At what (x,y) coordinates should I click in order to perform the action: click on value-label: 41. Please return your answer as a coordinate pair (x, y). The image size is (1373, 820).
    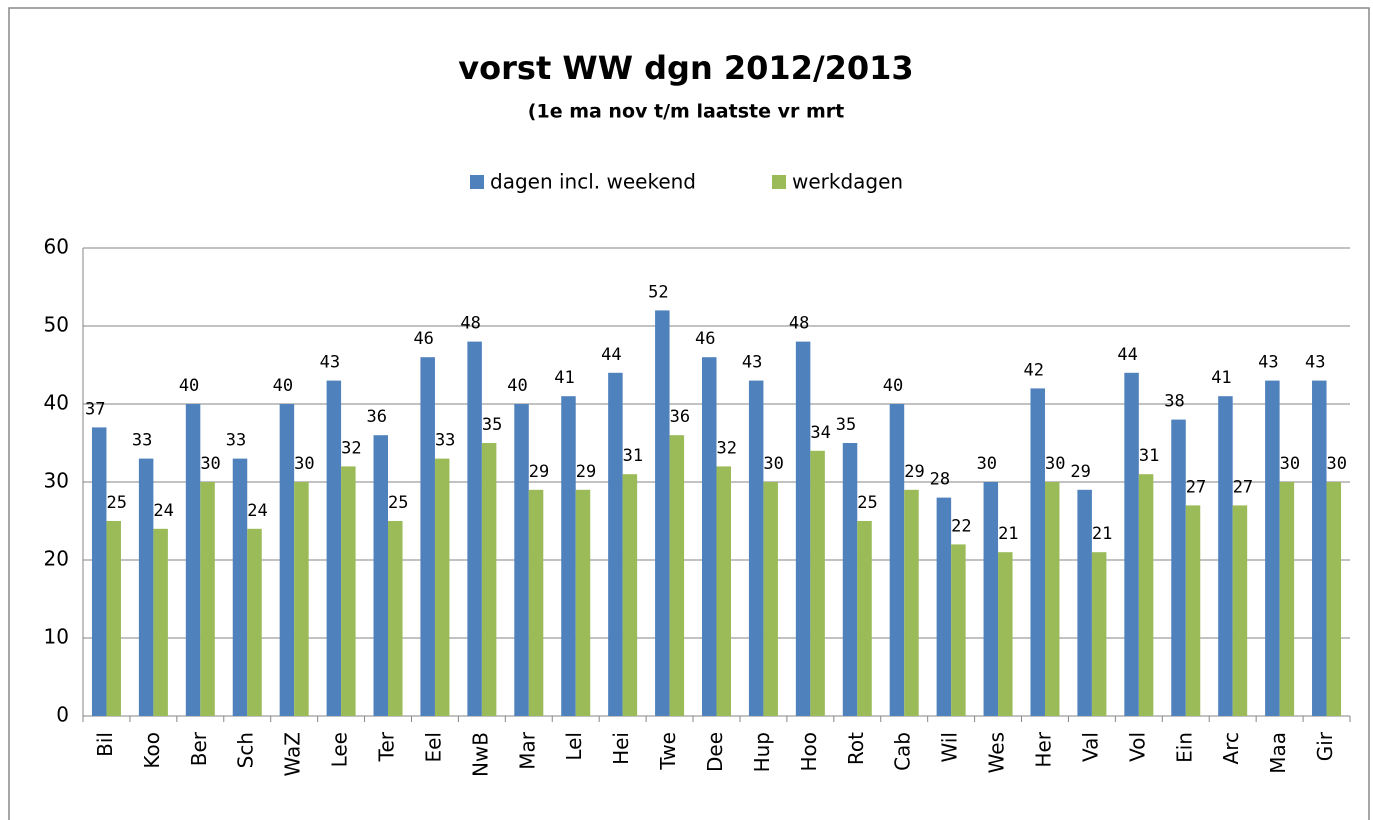
    Looking at the image, I should click on (1221, 378).